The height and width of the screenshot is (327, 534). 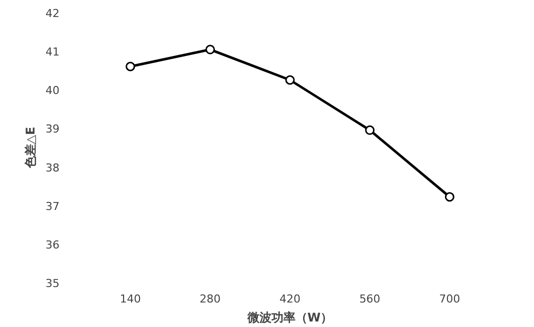 I want to click on y-tick-label: 38, so click(x=53, y=167).